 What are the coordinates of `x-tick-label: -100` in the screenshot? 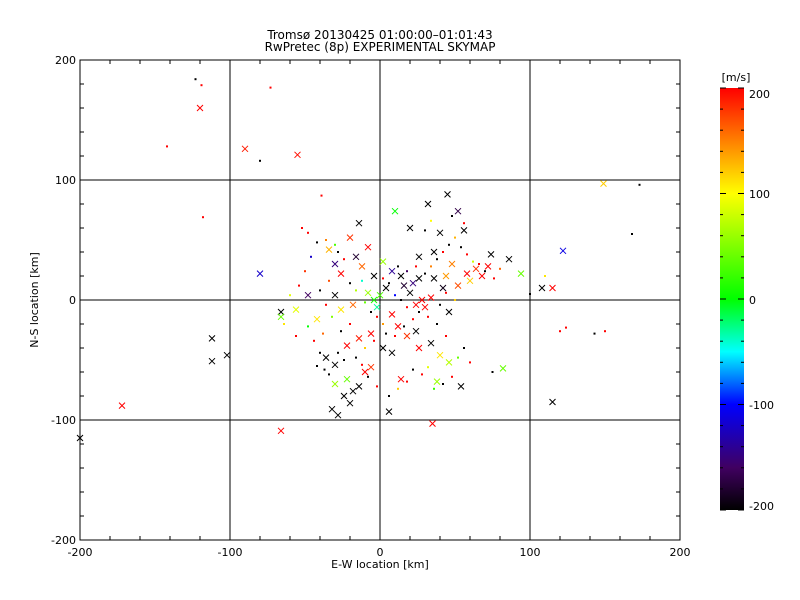 It's located at (230, 552).